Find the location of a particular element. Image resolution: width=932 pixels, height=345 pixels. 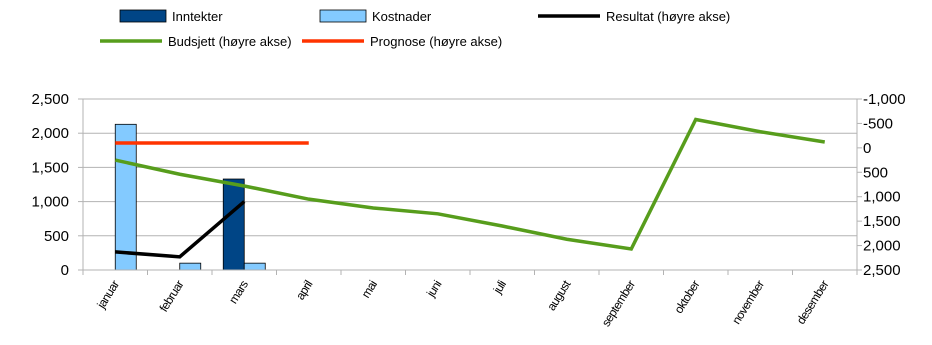

right-tick-label: -1,000 is located at coordinates (884, 99).